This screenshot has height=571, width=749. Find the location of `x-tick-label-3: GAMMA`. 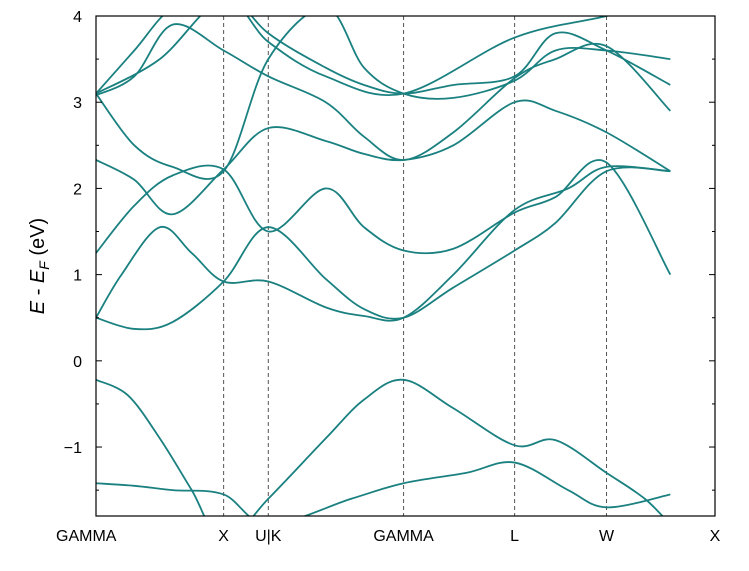

x-tick-label-3: GAMMA is located at coordinates (403, 536).